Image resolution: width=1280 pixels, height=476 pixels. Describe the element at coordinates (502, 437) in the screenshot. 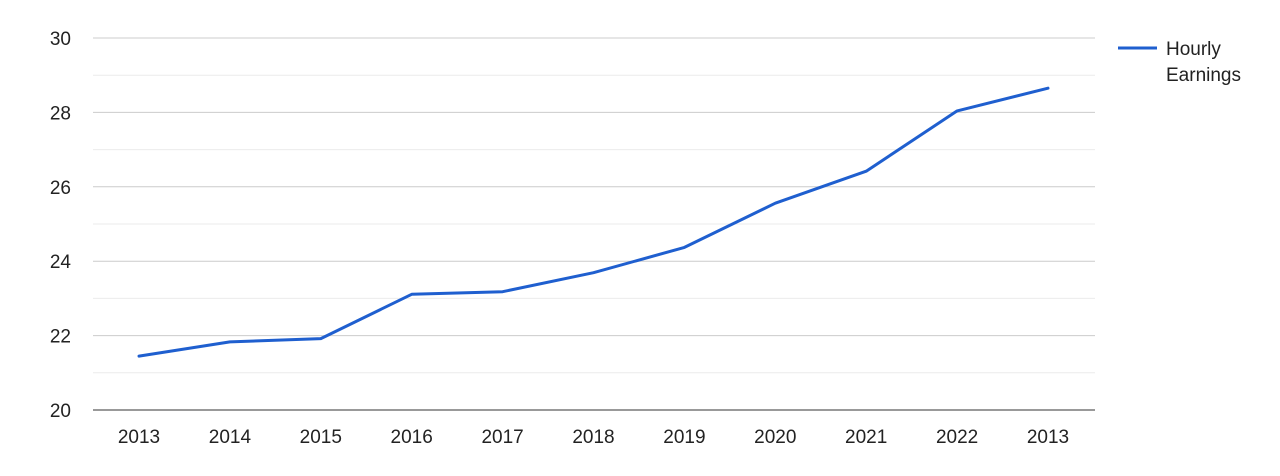

I see `x-tick-label: 2017` at that location.